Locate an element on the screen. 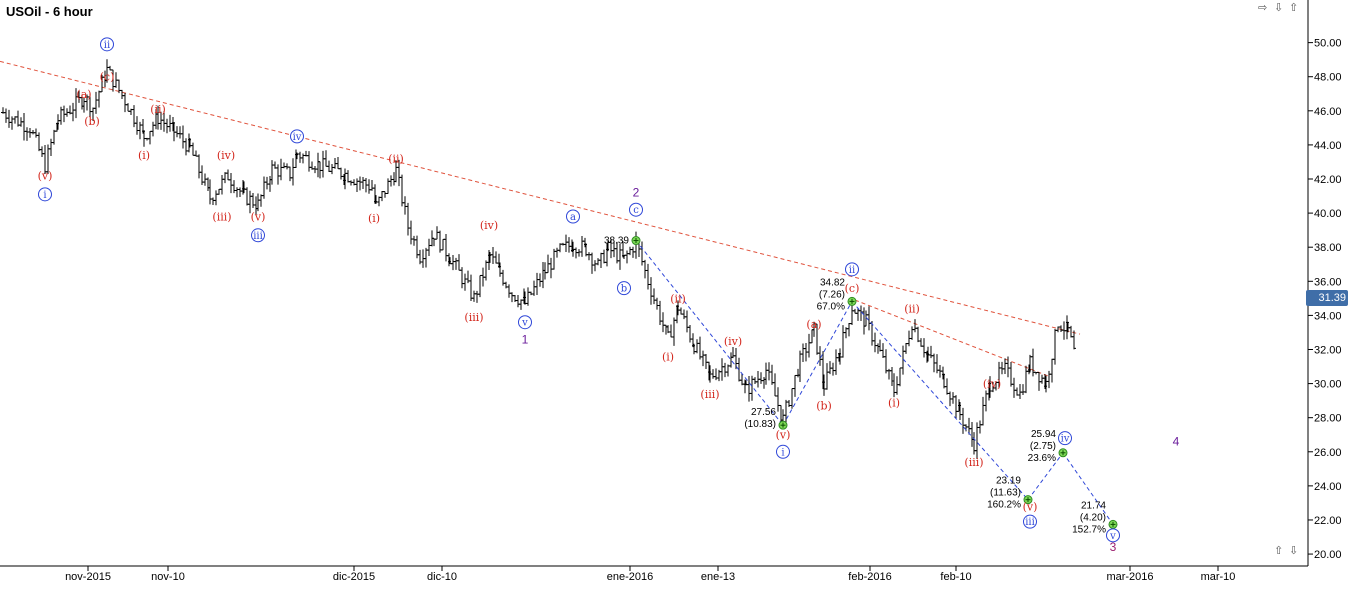 Image resolution: width=1350 pixels, height=592 pixels. x-tick-label: ene-13 is located at coordinates (718, 577).